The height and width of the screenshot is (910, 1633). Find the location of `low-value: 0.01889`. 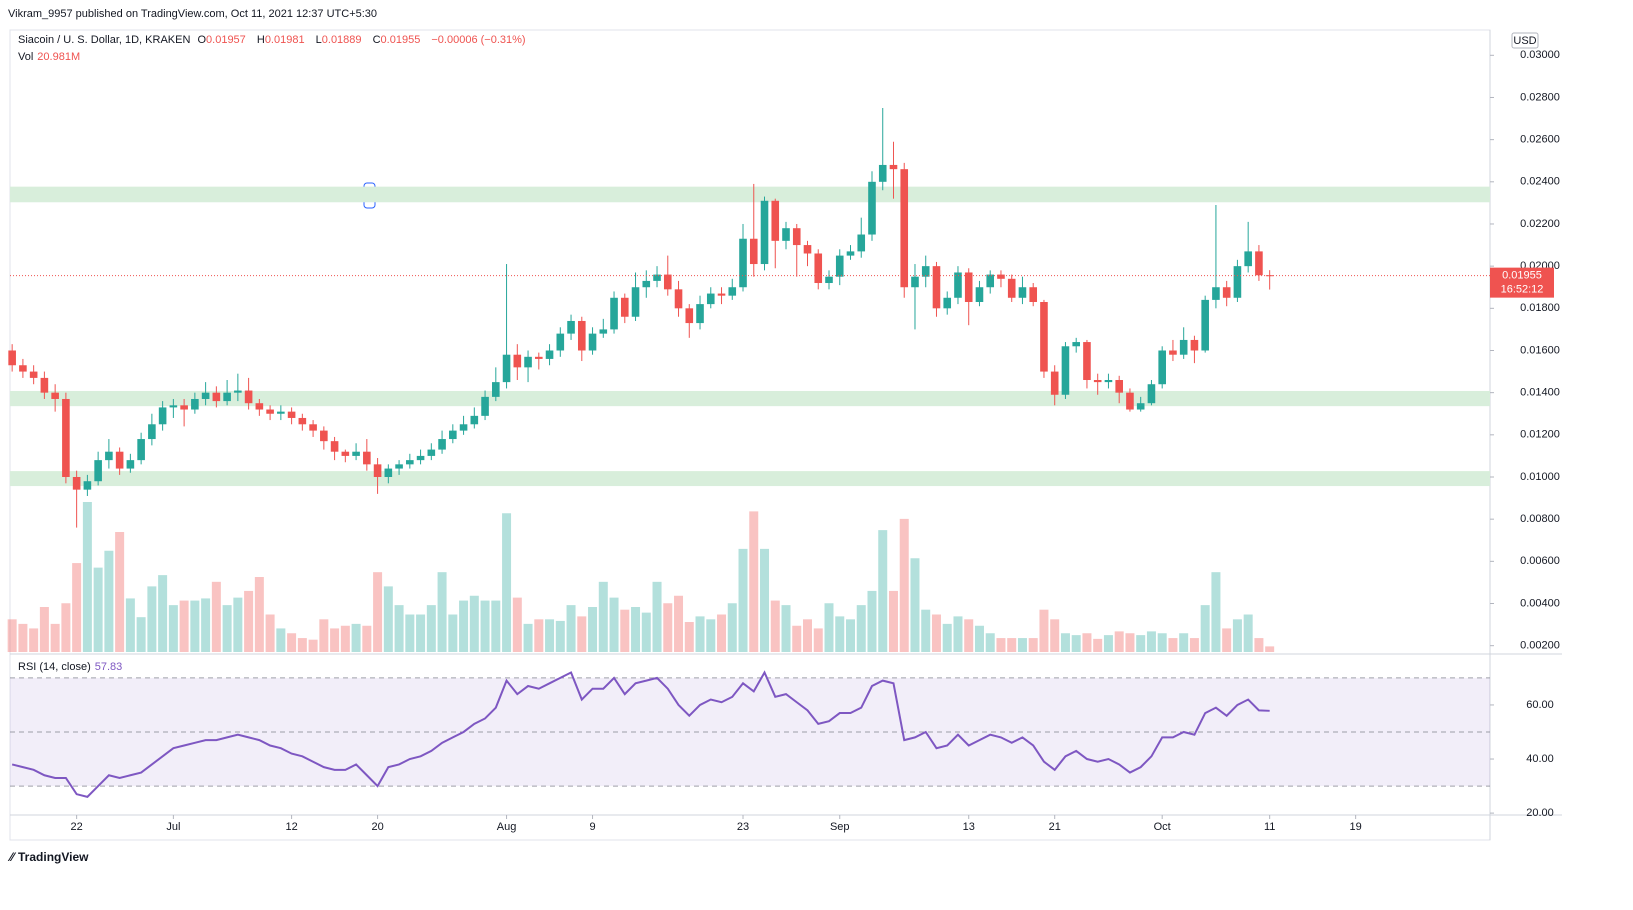

low-value: 0.01889 is located at coordinates (341, 40).